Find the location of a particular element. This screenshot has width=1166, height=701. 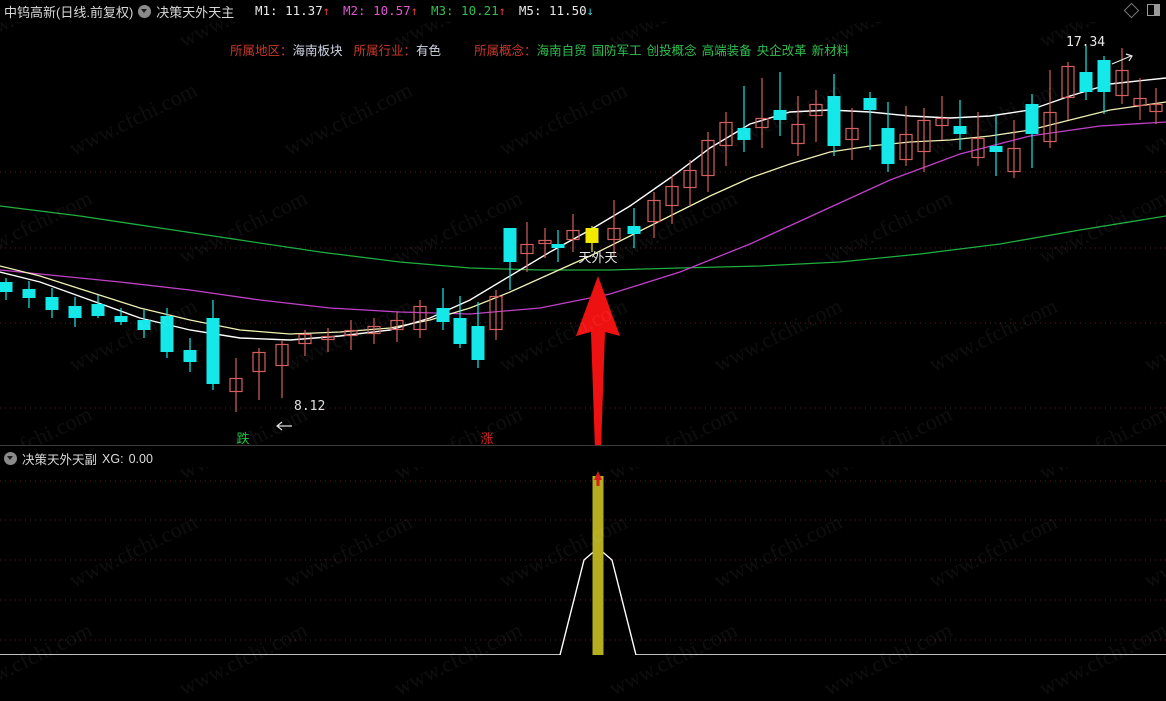

ma-readout-text: M2: 10.57 is located at coordinates (376, 10).